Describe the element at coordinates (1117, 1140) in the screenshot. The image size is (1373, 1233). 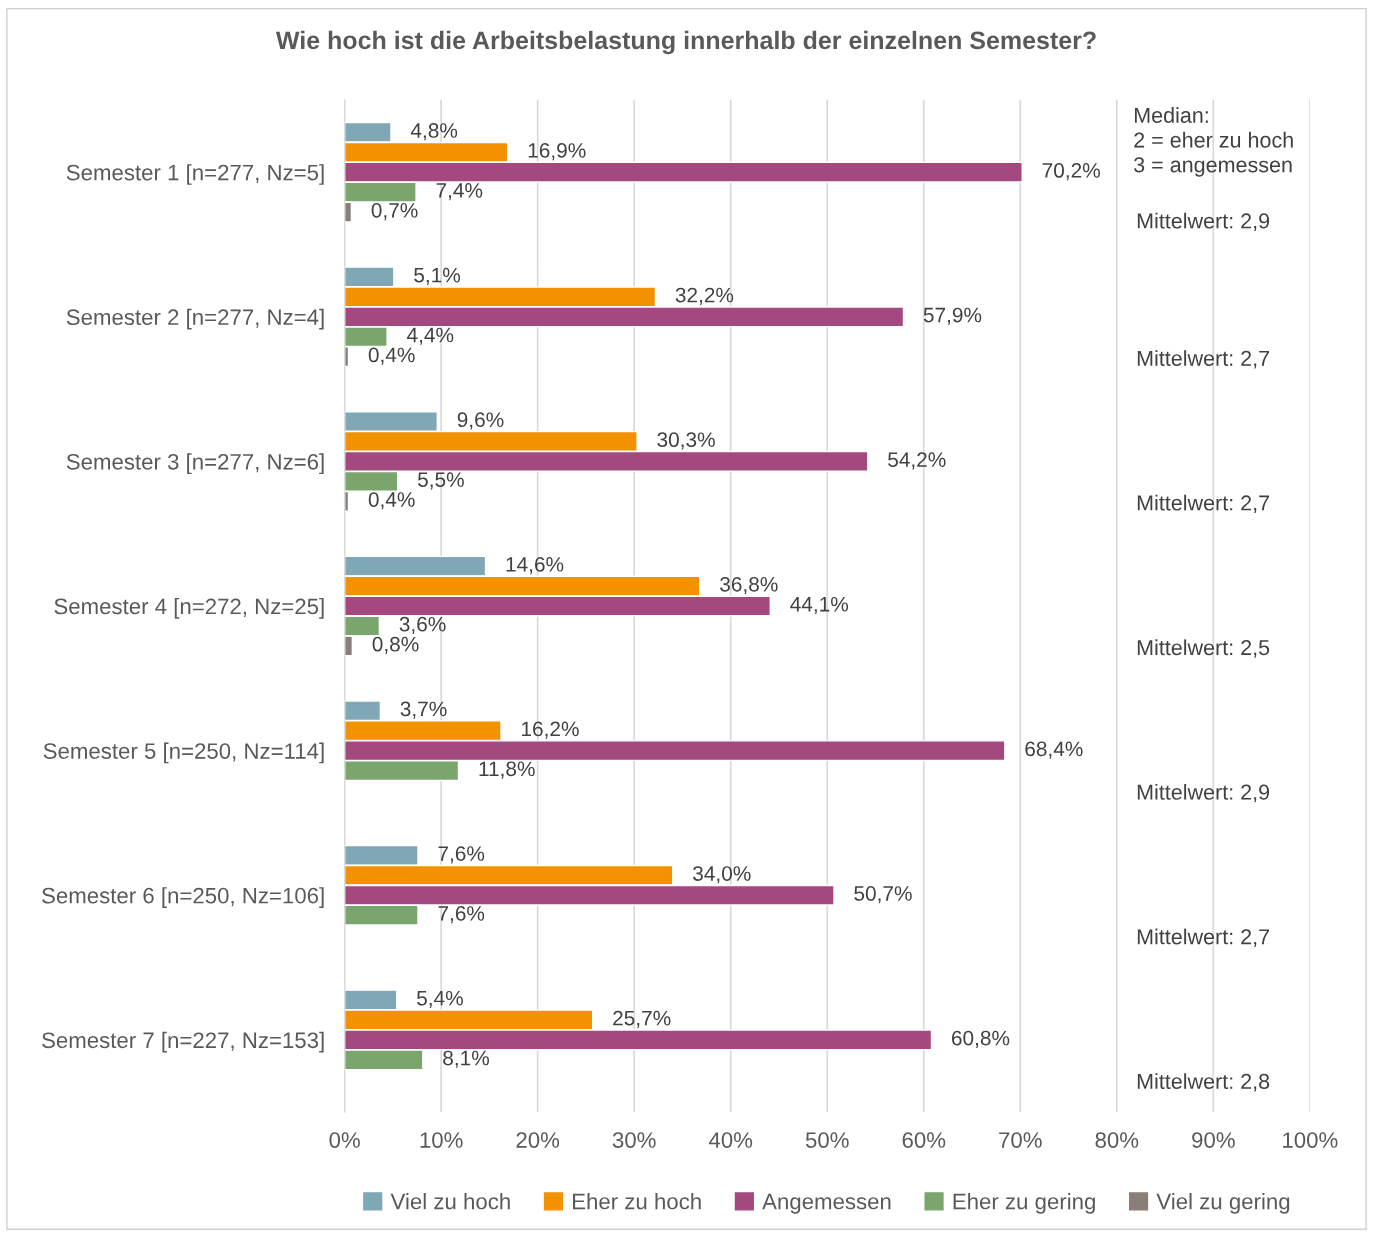
I see `x-tick-label: 80%` at that location.